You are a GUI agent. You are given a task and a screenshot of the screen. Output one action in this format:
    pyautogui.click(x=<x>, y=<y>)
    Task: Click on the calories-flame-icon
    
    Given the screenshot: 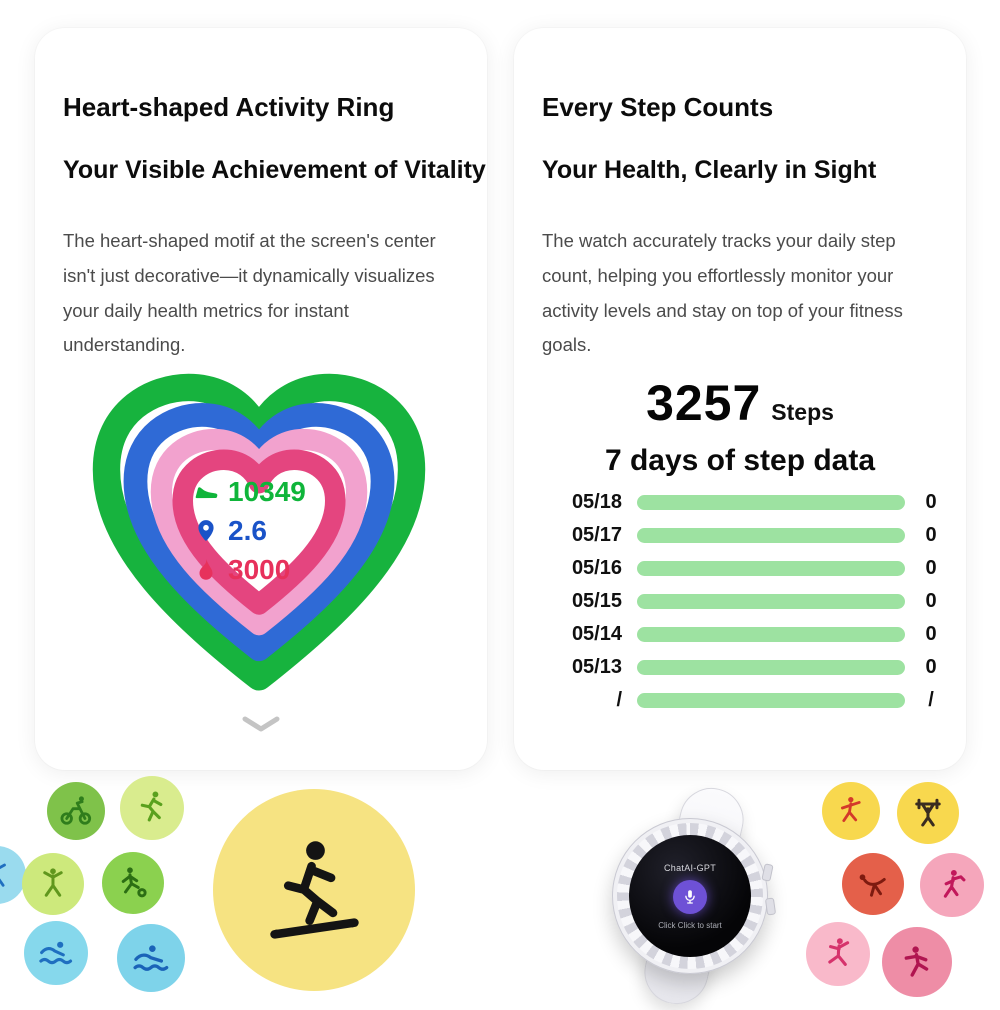 What is the action you would take?
    pyautogui.click(x=206, y=569)
    